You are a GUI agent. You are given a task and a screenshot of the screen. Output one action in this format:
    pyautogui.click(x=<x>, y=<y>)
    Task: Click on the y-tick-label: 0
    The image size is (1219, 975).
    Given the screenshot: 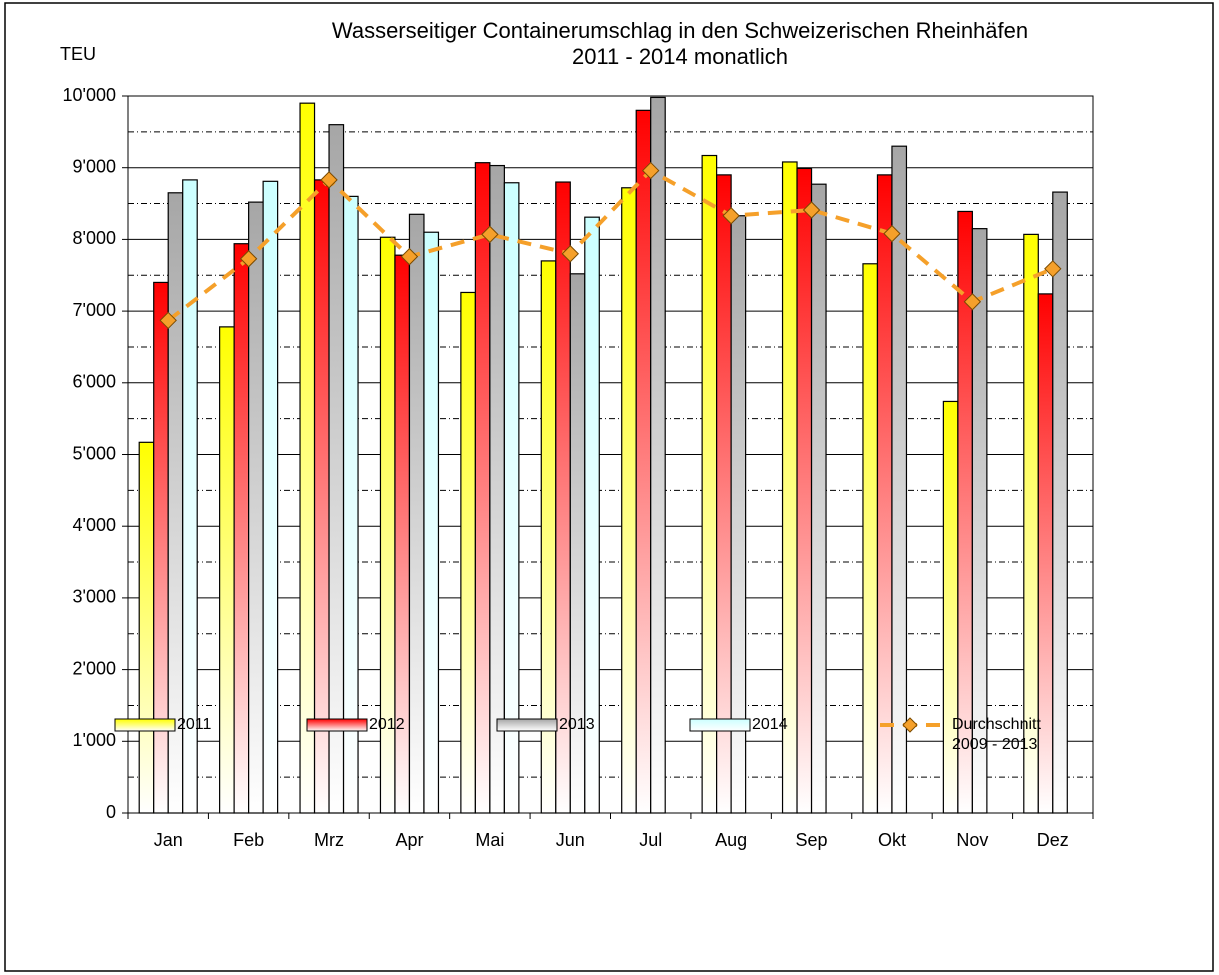 What is the action you would take?
    pyautogui.click(x=111, y=812)
    